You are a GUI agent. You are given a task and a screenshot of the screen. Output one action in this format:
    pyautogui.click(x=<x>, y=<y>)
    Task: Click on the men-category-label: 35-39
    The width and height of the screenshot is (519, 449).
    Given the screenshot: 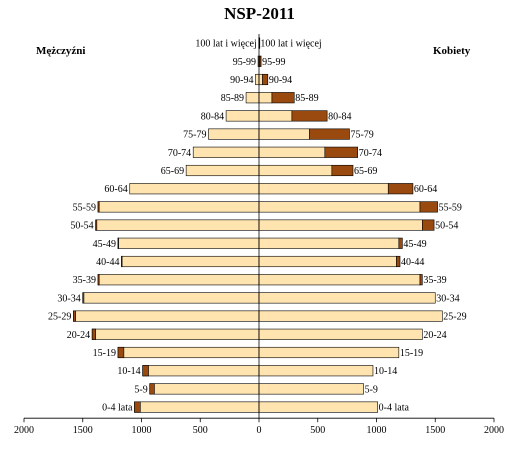 What is the action you would take?
    pyautogui.click(x=84, y=280)
    